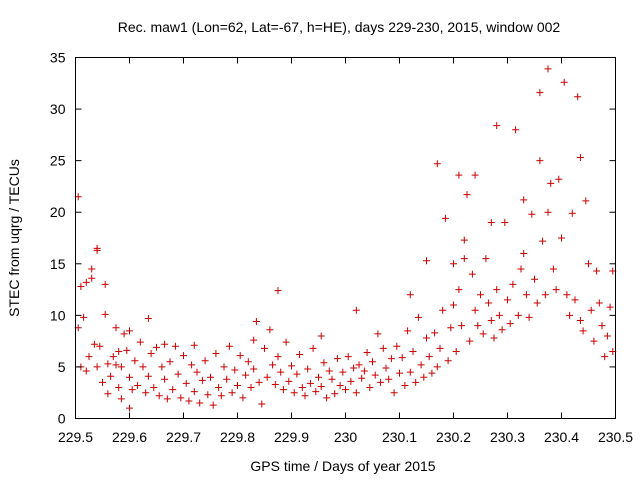 Image resolution: width=640 pixels, height=480 pixels. Describe the element at coordinates (507, 437) in the screenshot. I see `x-tick-label: 230.3` at that location.